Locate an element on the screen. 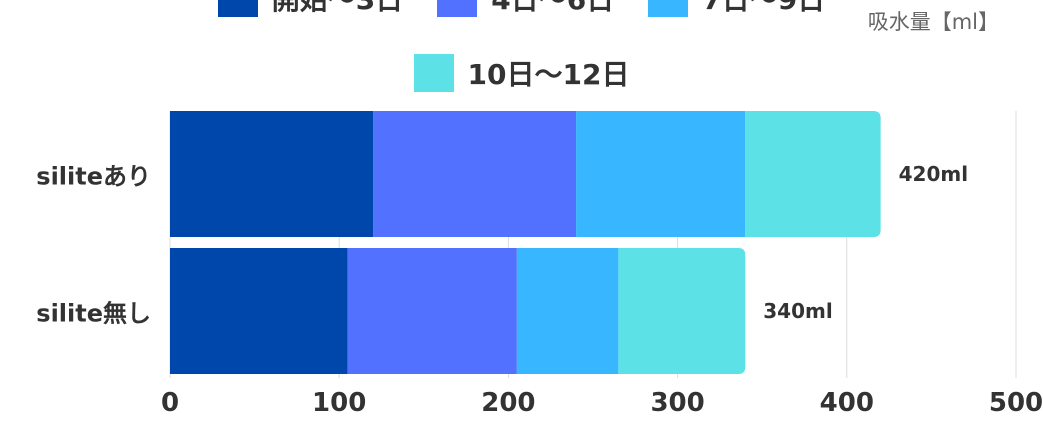  legend-item-series-3: 7日～9日 is located at coordinates (736, 9).